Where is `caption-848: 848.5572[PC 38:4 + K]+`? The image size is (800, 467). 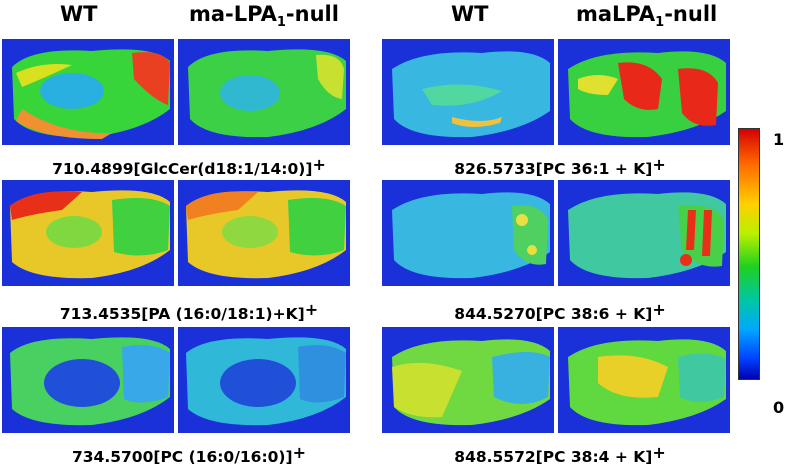
caption-848: 848.5572[PC 38:4 + K]+ is located at coordinates (560, 455).